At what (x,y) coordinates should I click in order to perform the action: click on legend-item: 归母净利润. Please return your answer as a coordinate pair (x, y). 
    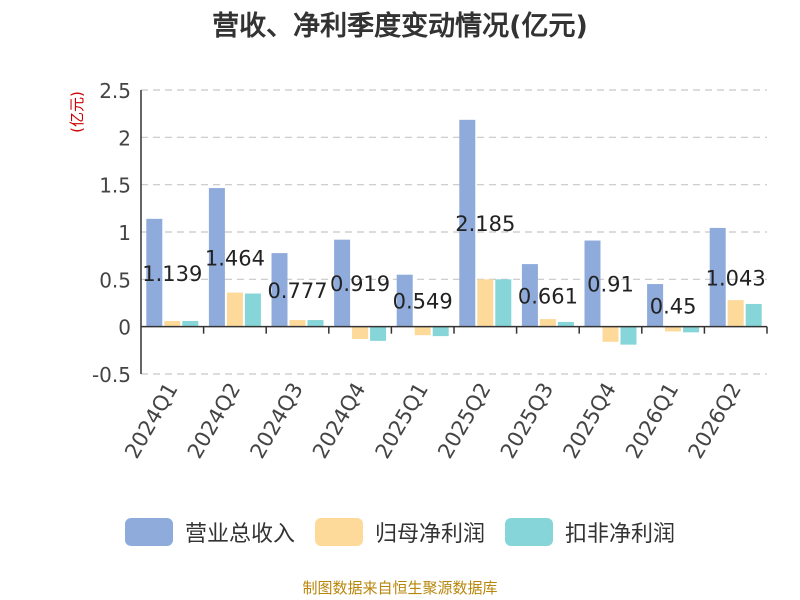
    Looking at the image, I should click on (399, 532).